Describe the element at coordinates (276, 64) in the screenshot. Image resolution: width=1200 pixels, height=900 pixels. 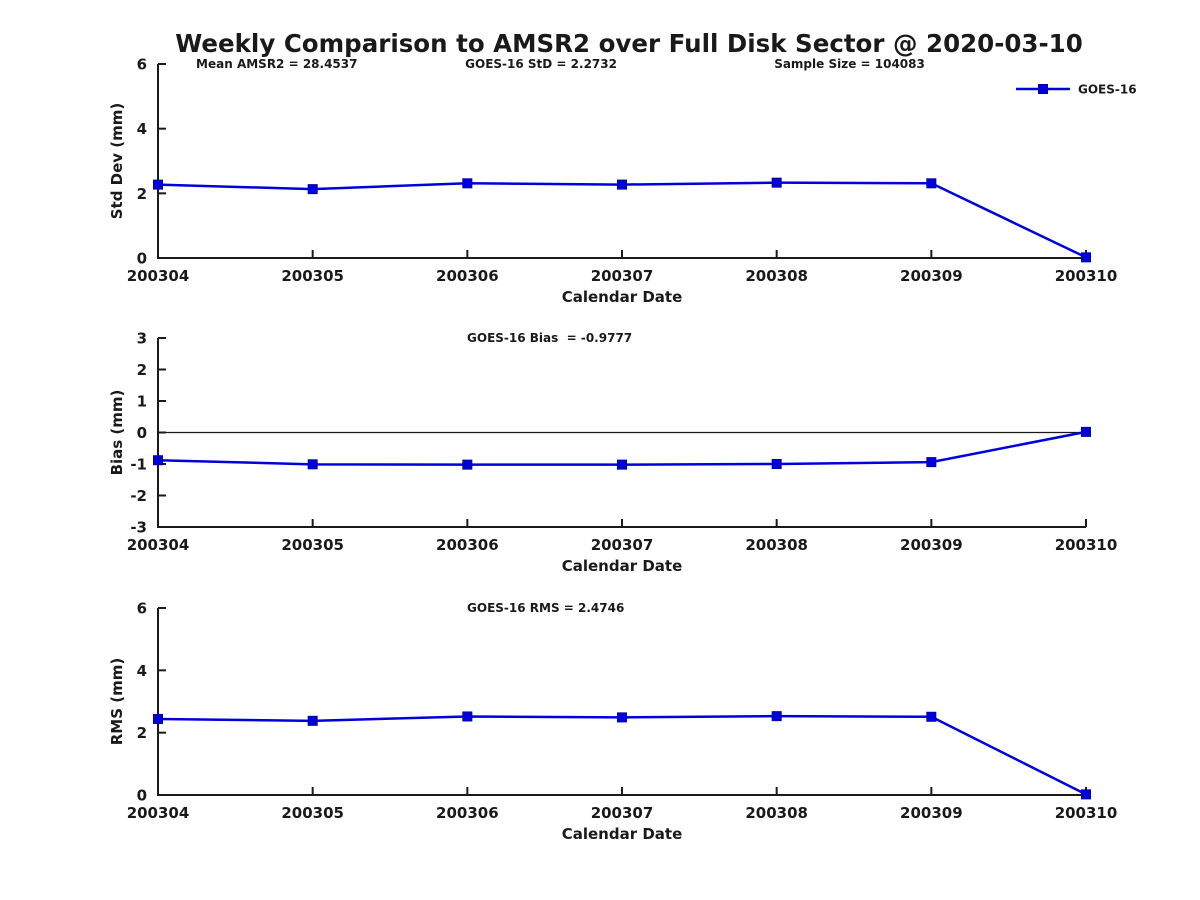
I see `stat-annotation: Mean AMSR2 = 28.4537` at that location.